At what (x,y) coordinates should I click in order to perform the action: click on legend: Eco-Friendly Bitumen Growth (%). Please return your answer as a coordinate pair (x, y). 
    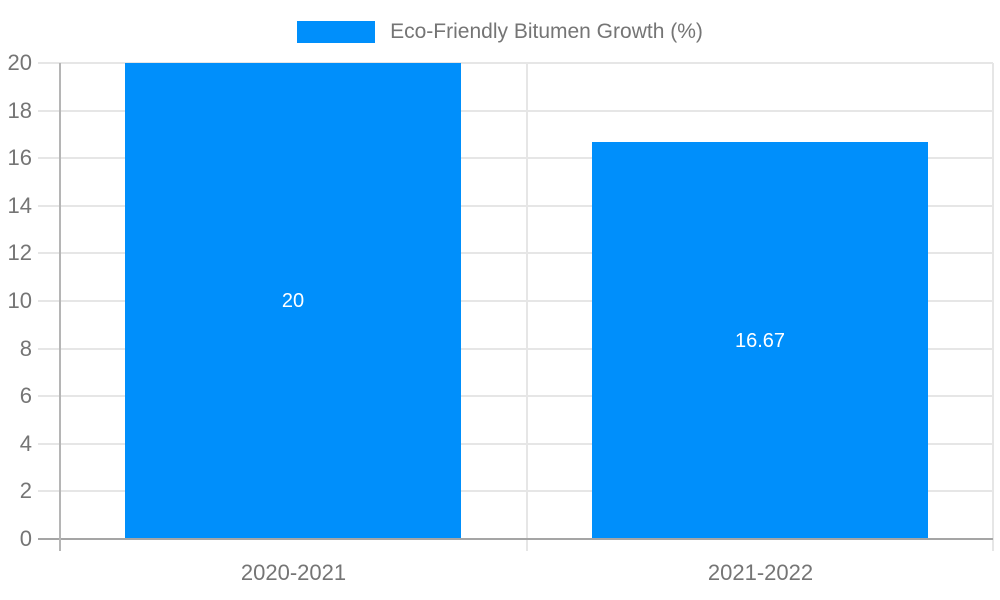
    Looking at the image, I should click on (500, 32).